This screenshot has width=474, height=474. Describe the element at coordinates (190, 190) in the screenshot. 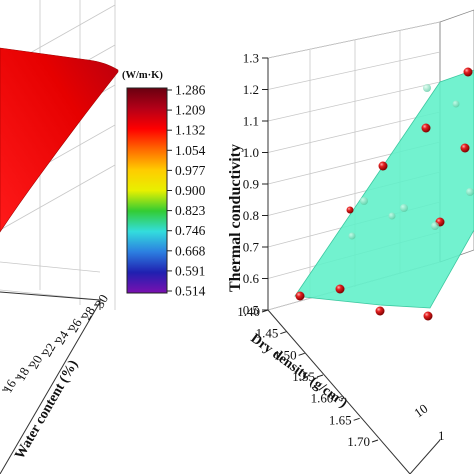

I see `colorbar-tick-label: 0.900` at that location.